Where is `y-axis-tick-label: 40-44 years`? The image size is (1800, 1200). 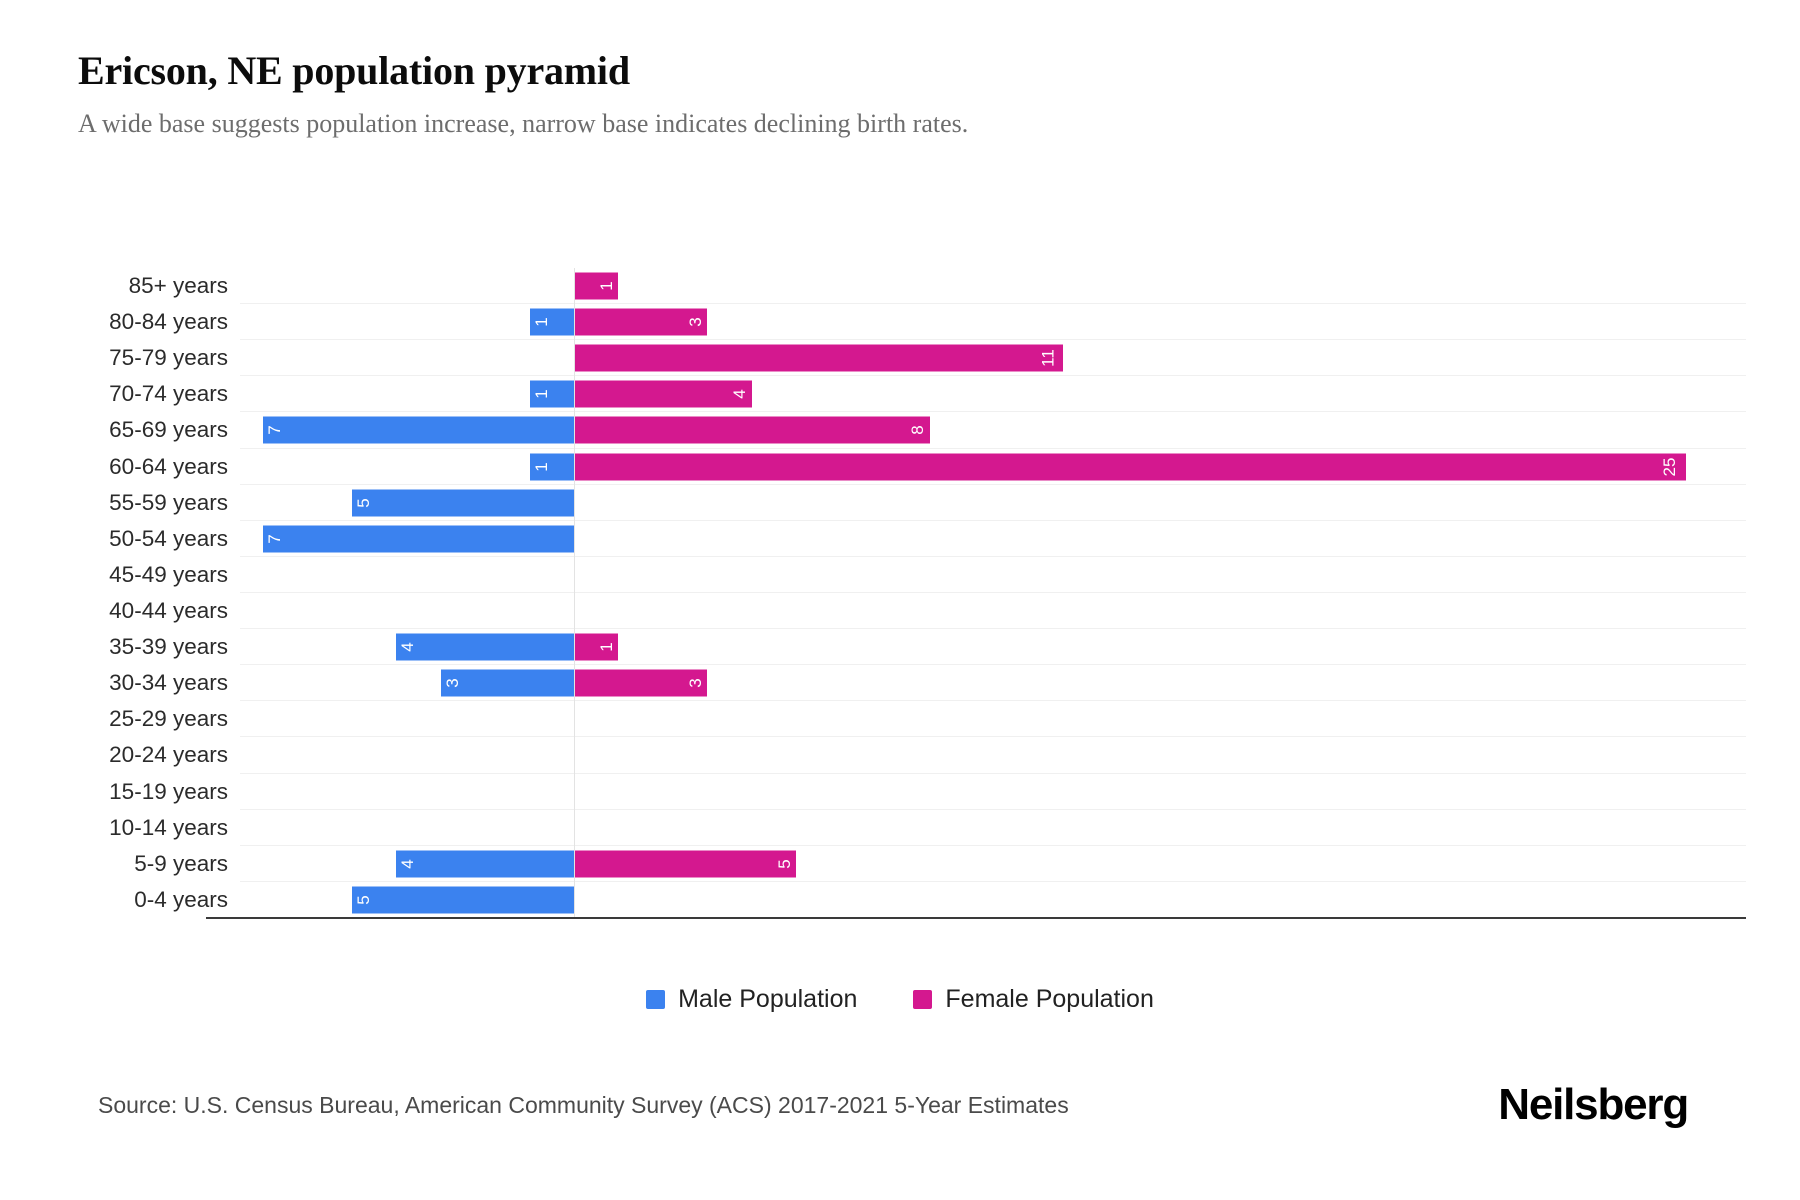
y-axis-tick-label: 40-44 years is located at coordinates (168, 611).